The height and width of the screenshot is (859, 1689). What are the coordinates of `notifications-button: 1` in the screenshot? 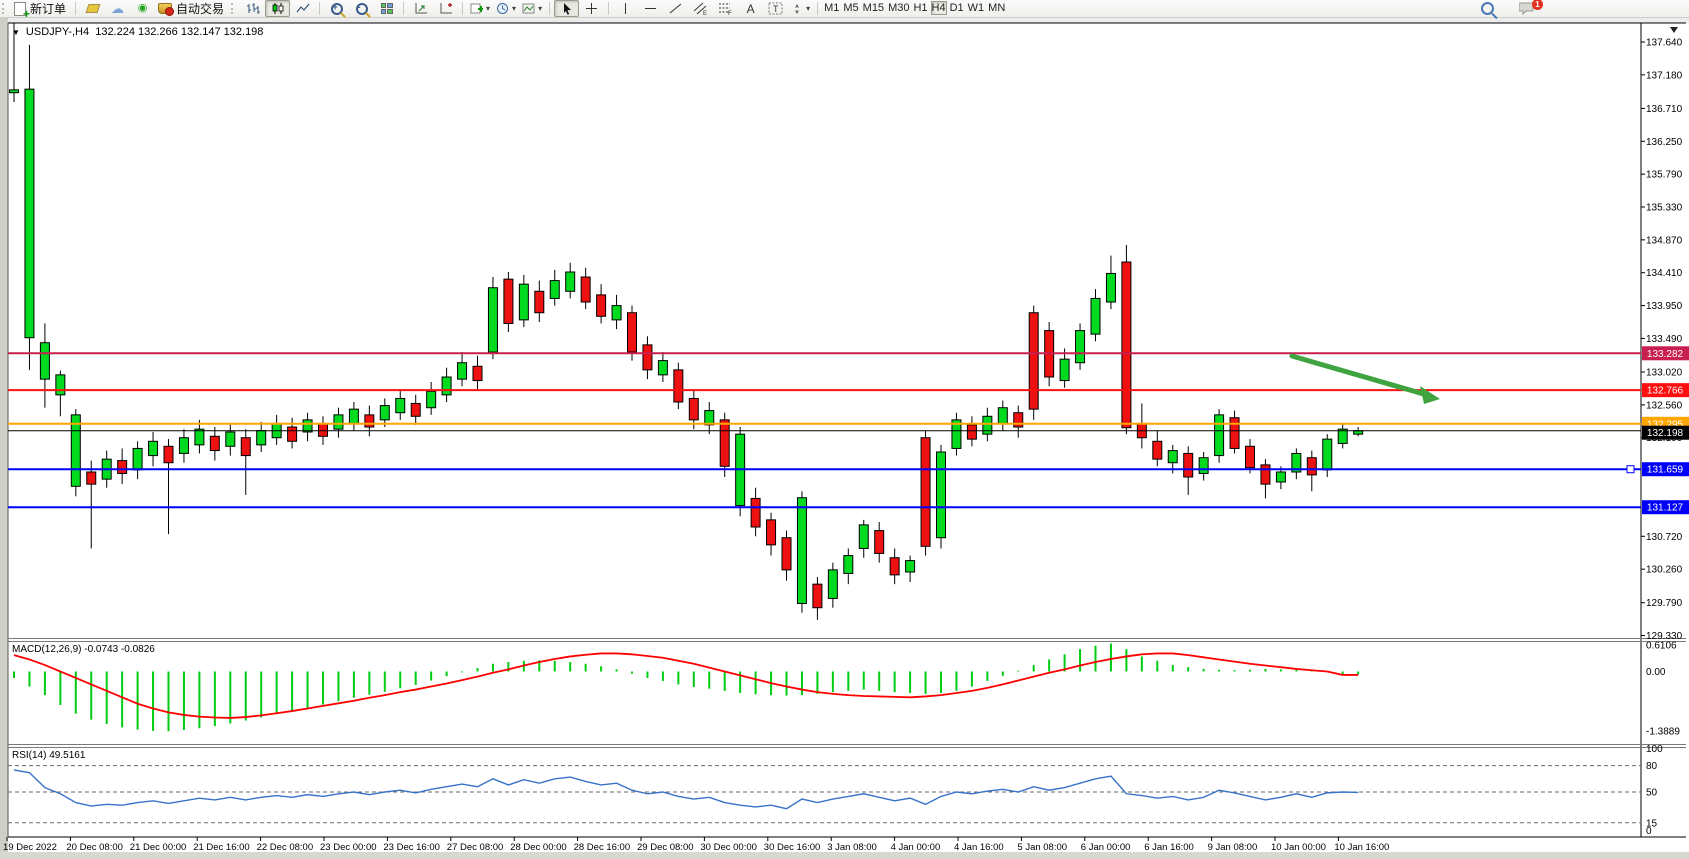 It's located at (1528, 8).